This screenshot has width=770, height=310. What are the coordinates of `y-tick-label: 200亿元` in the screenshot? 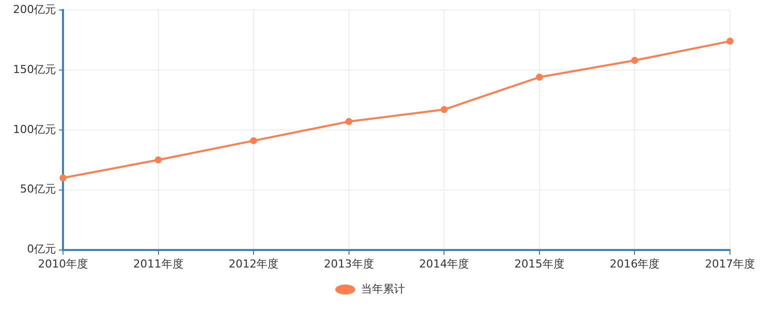 It's located at (34, 9).